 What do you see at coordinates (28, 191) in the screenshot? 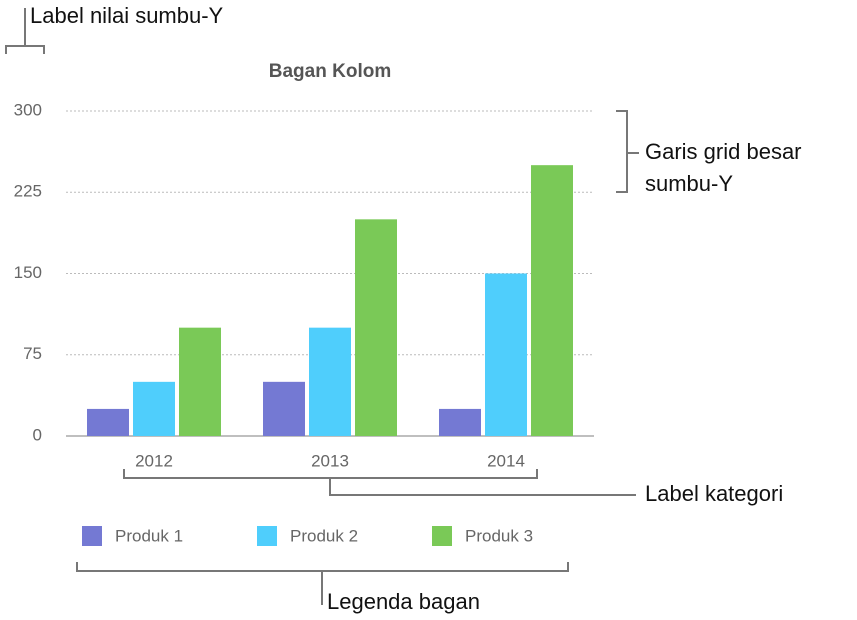
I see `y-tick-label: 225` at bounding box center [28, 191].